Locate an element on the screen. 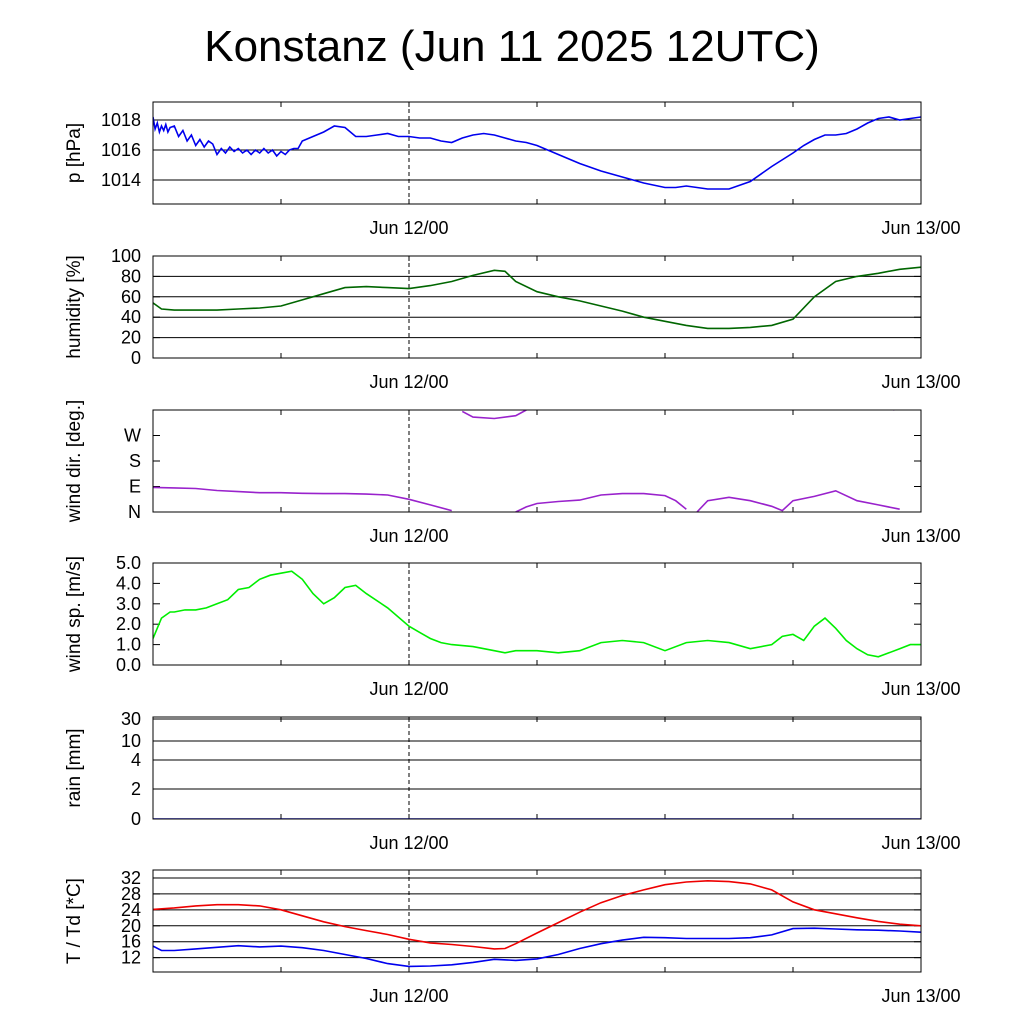 This screenshot has width=1024, height=1024. y-tick-label: 32 is located at coordinates (131, 878).